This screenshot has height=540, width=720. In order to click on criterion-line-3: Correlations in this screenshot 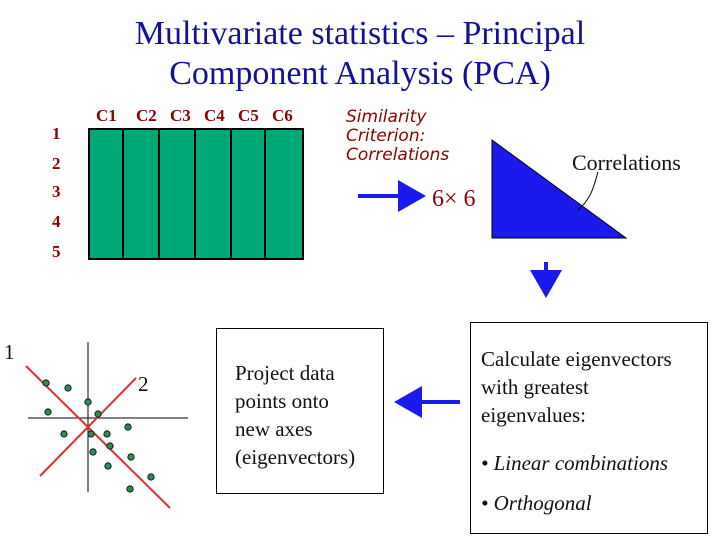, I will do `click(398, 155)`.